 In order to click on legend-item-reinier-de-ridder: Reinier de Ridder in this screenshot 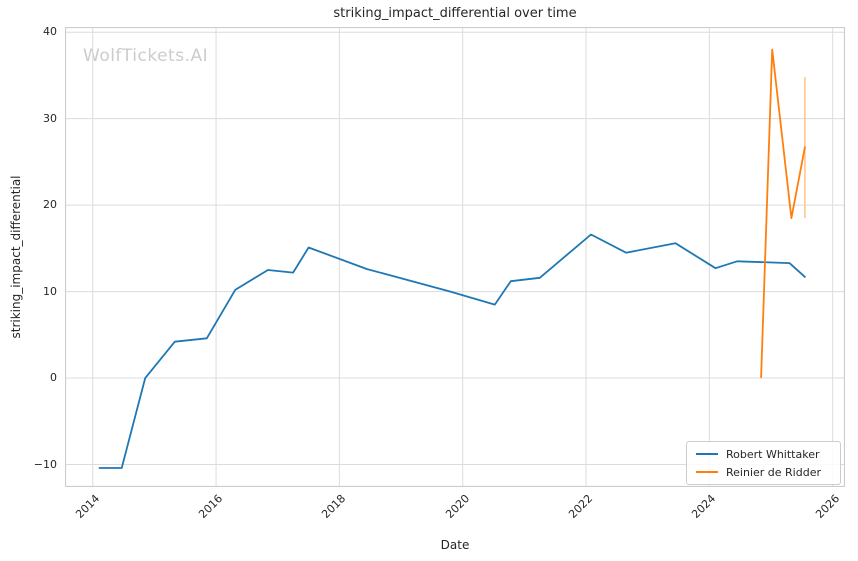, I will do `click(764, 472)`.